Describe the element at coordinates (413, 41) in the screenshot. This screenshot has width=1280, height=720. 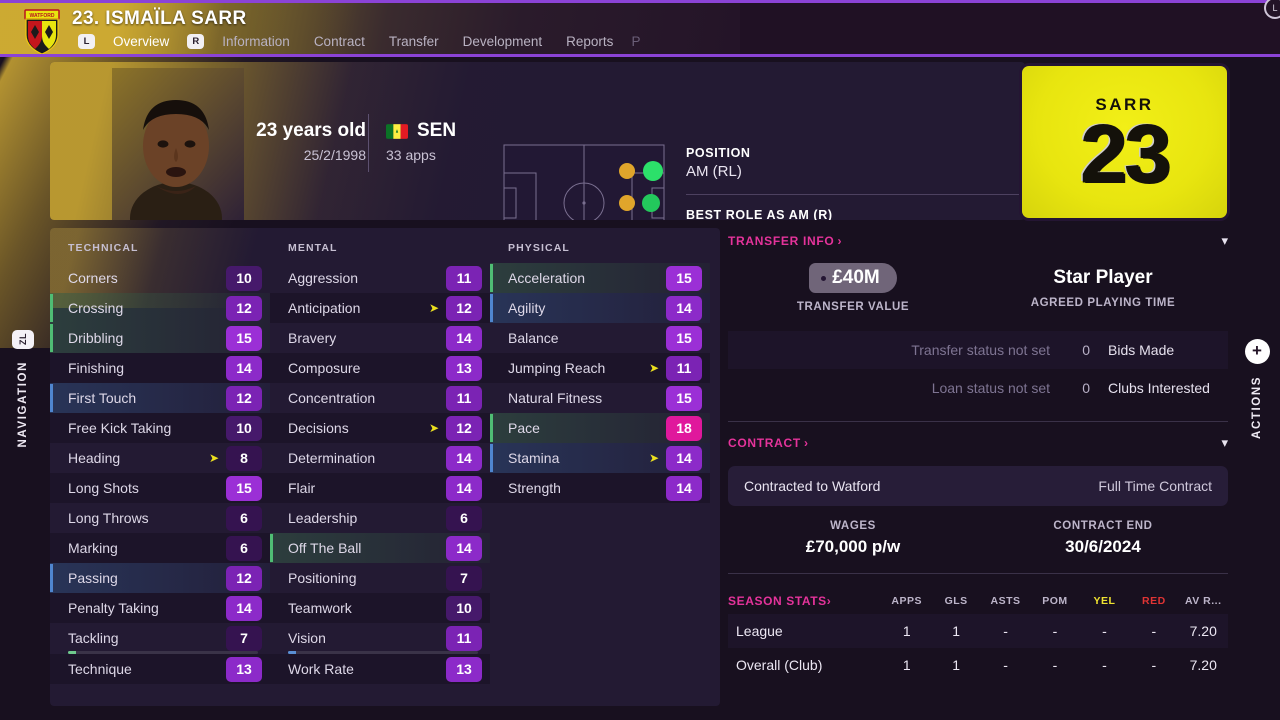
I see `tab-transfer: Transfer` at that location.